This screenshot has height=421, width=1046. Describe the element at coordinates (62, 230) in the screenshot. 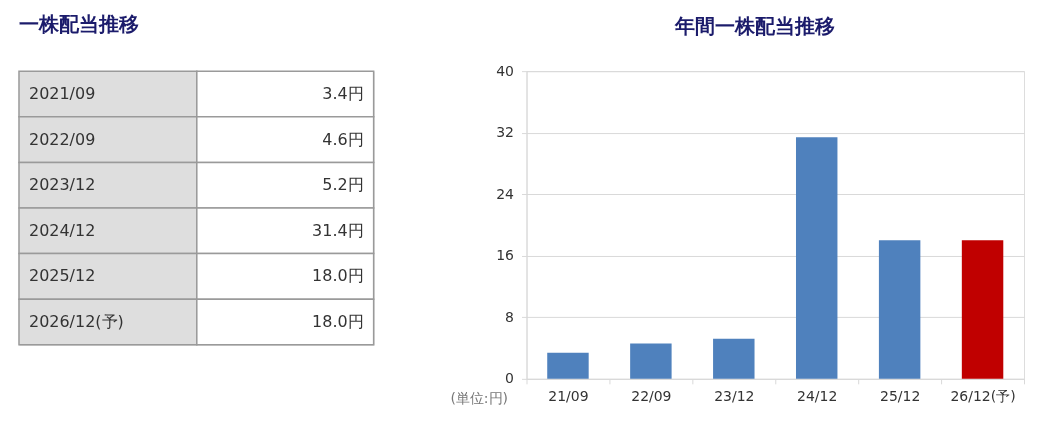

I see `category-label: 2024/12` at that location.